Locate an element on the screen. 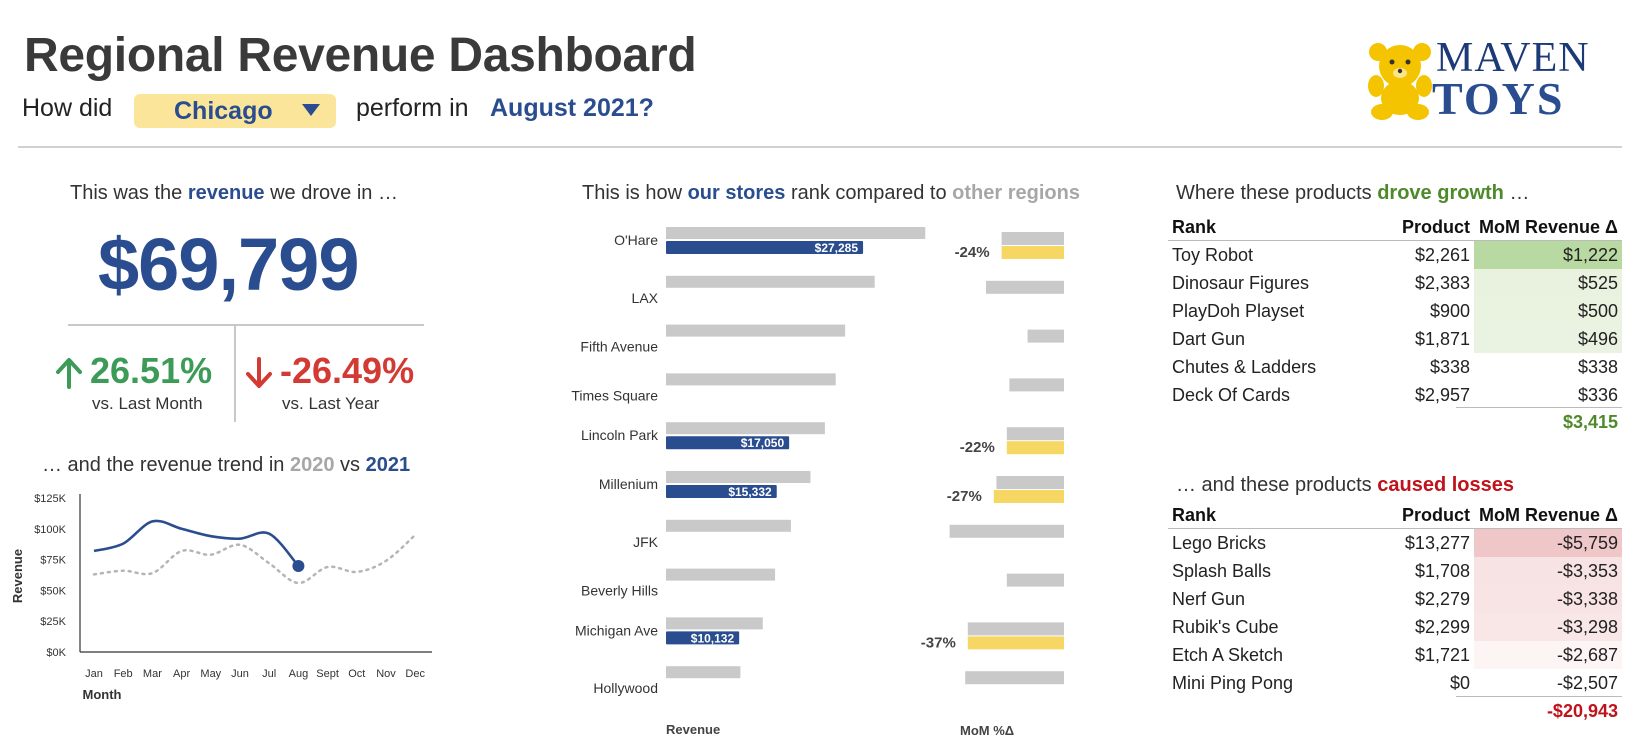 This screenshot has height=753, width=1640. y-tick-label: $125K is located at coordinates (50, 499).